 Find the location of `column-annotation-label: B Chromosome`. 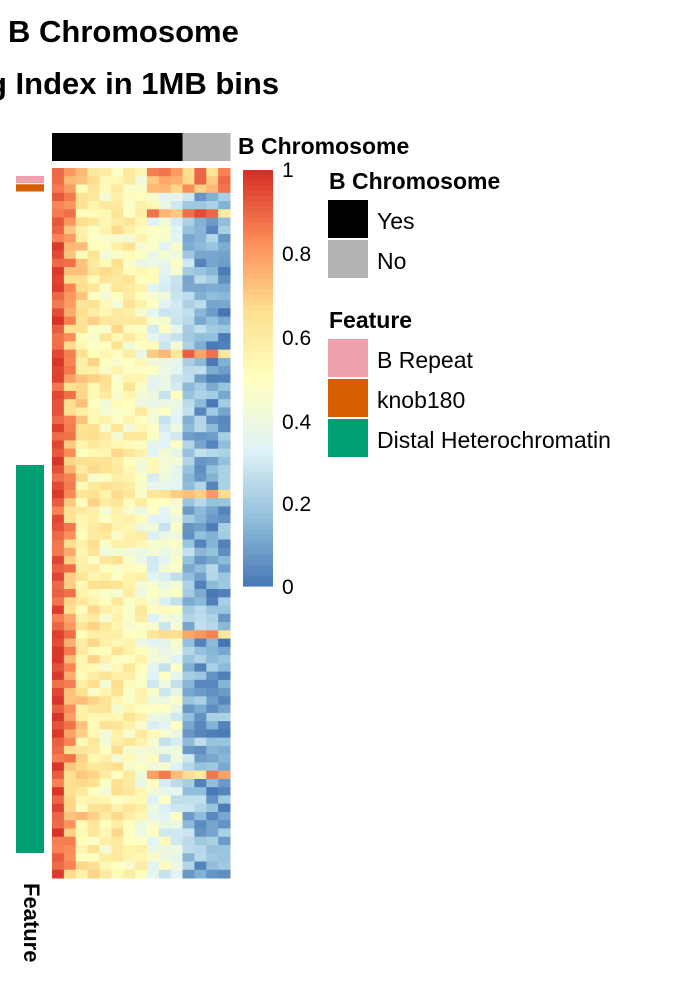

column-annotation-label: B Chromosome is located at coordinates (324, 146).